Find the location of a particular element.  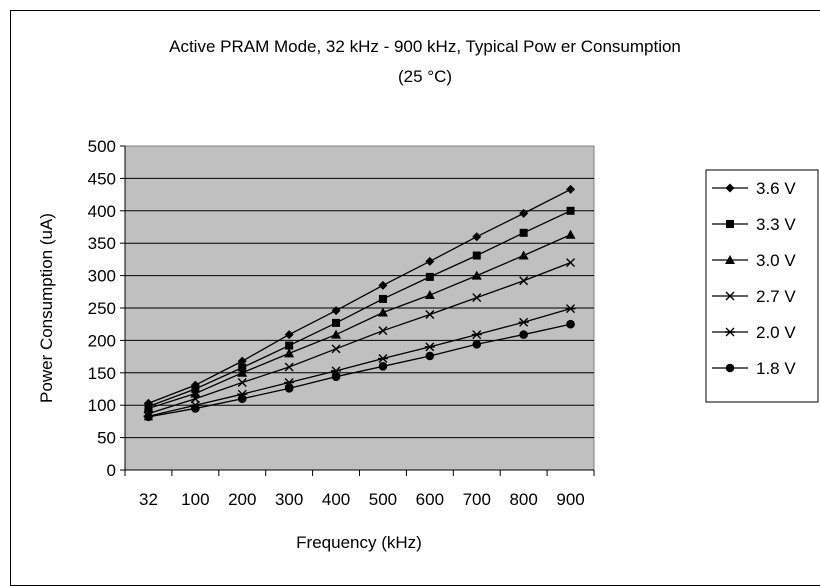

legend-label: 3.3 V is located at coordinates (776, 224).